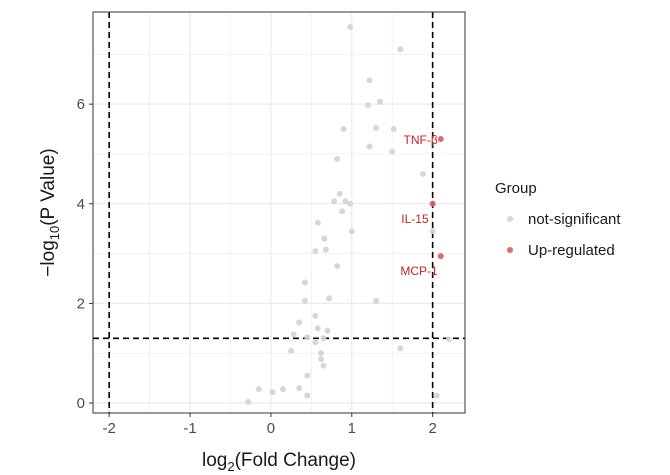  Describe the element at coordinates (48, 258) in the screenshot. I see `y-axis-title-base: −log` at that location.